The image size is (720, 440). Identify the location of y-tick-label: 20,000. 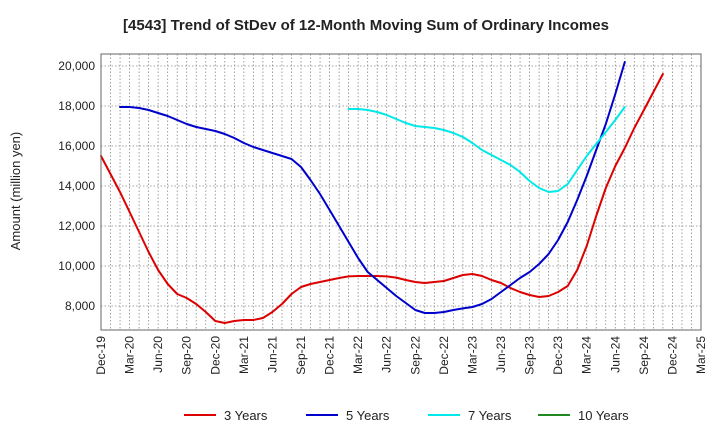
(76, 66).